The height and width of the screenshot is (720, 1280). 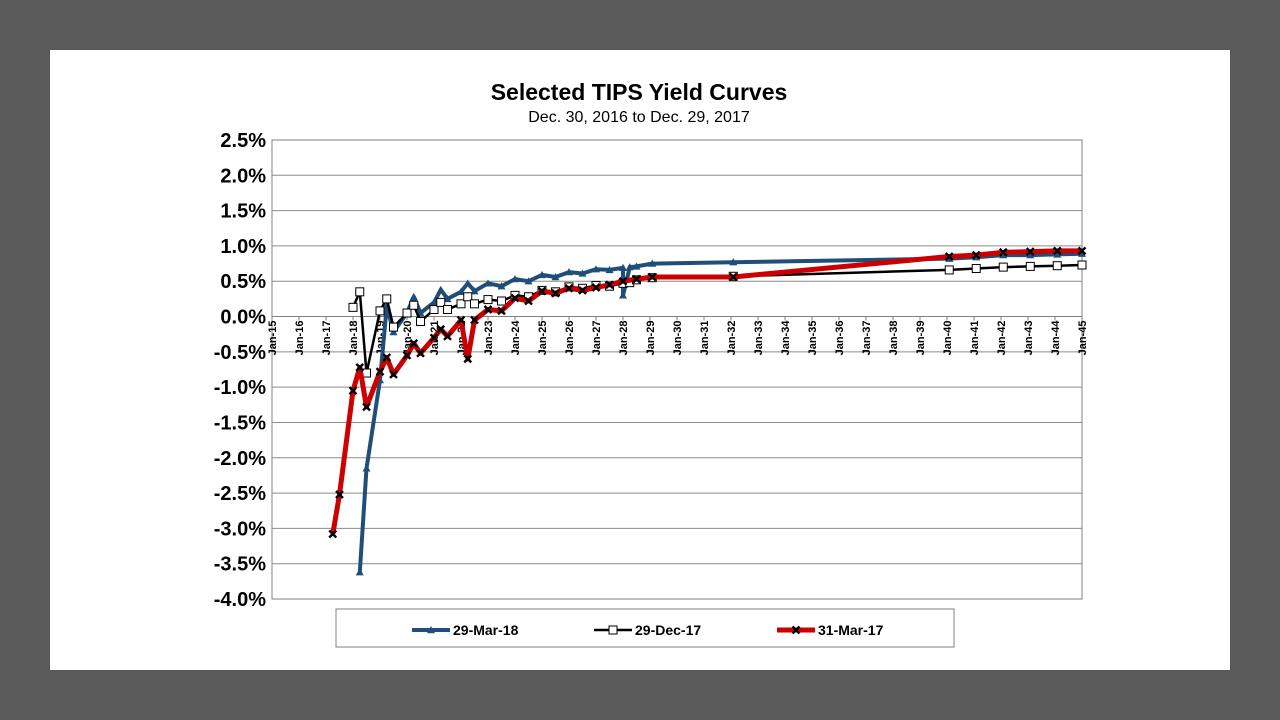 What do you see at coordinates (1002, 338) in the screenshot?
I see `x-tick-label: Jan-42` at bounding box center [1002, 338].